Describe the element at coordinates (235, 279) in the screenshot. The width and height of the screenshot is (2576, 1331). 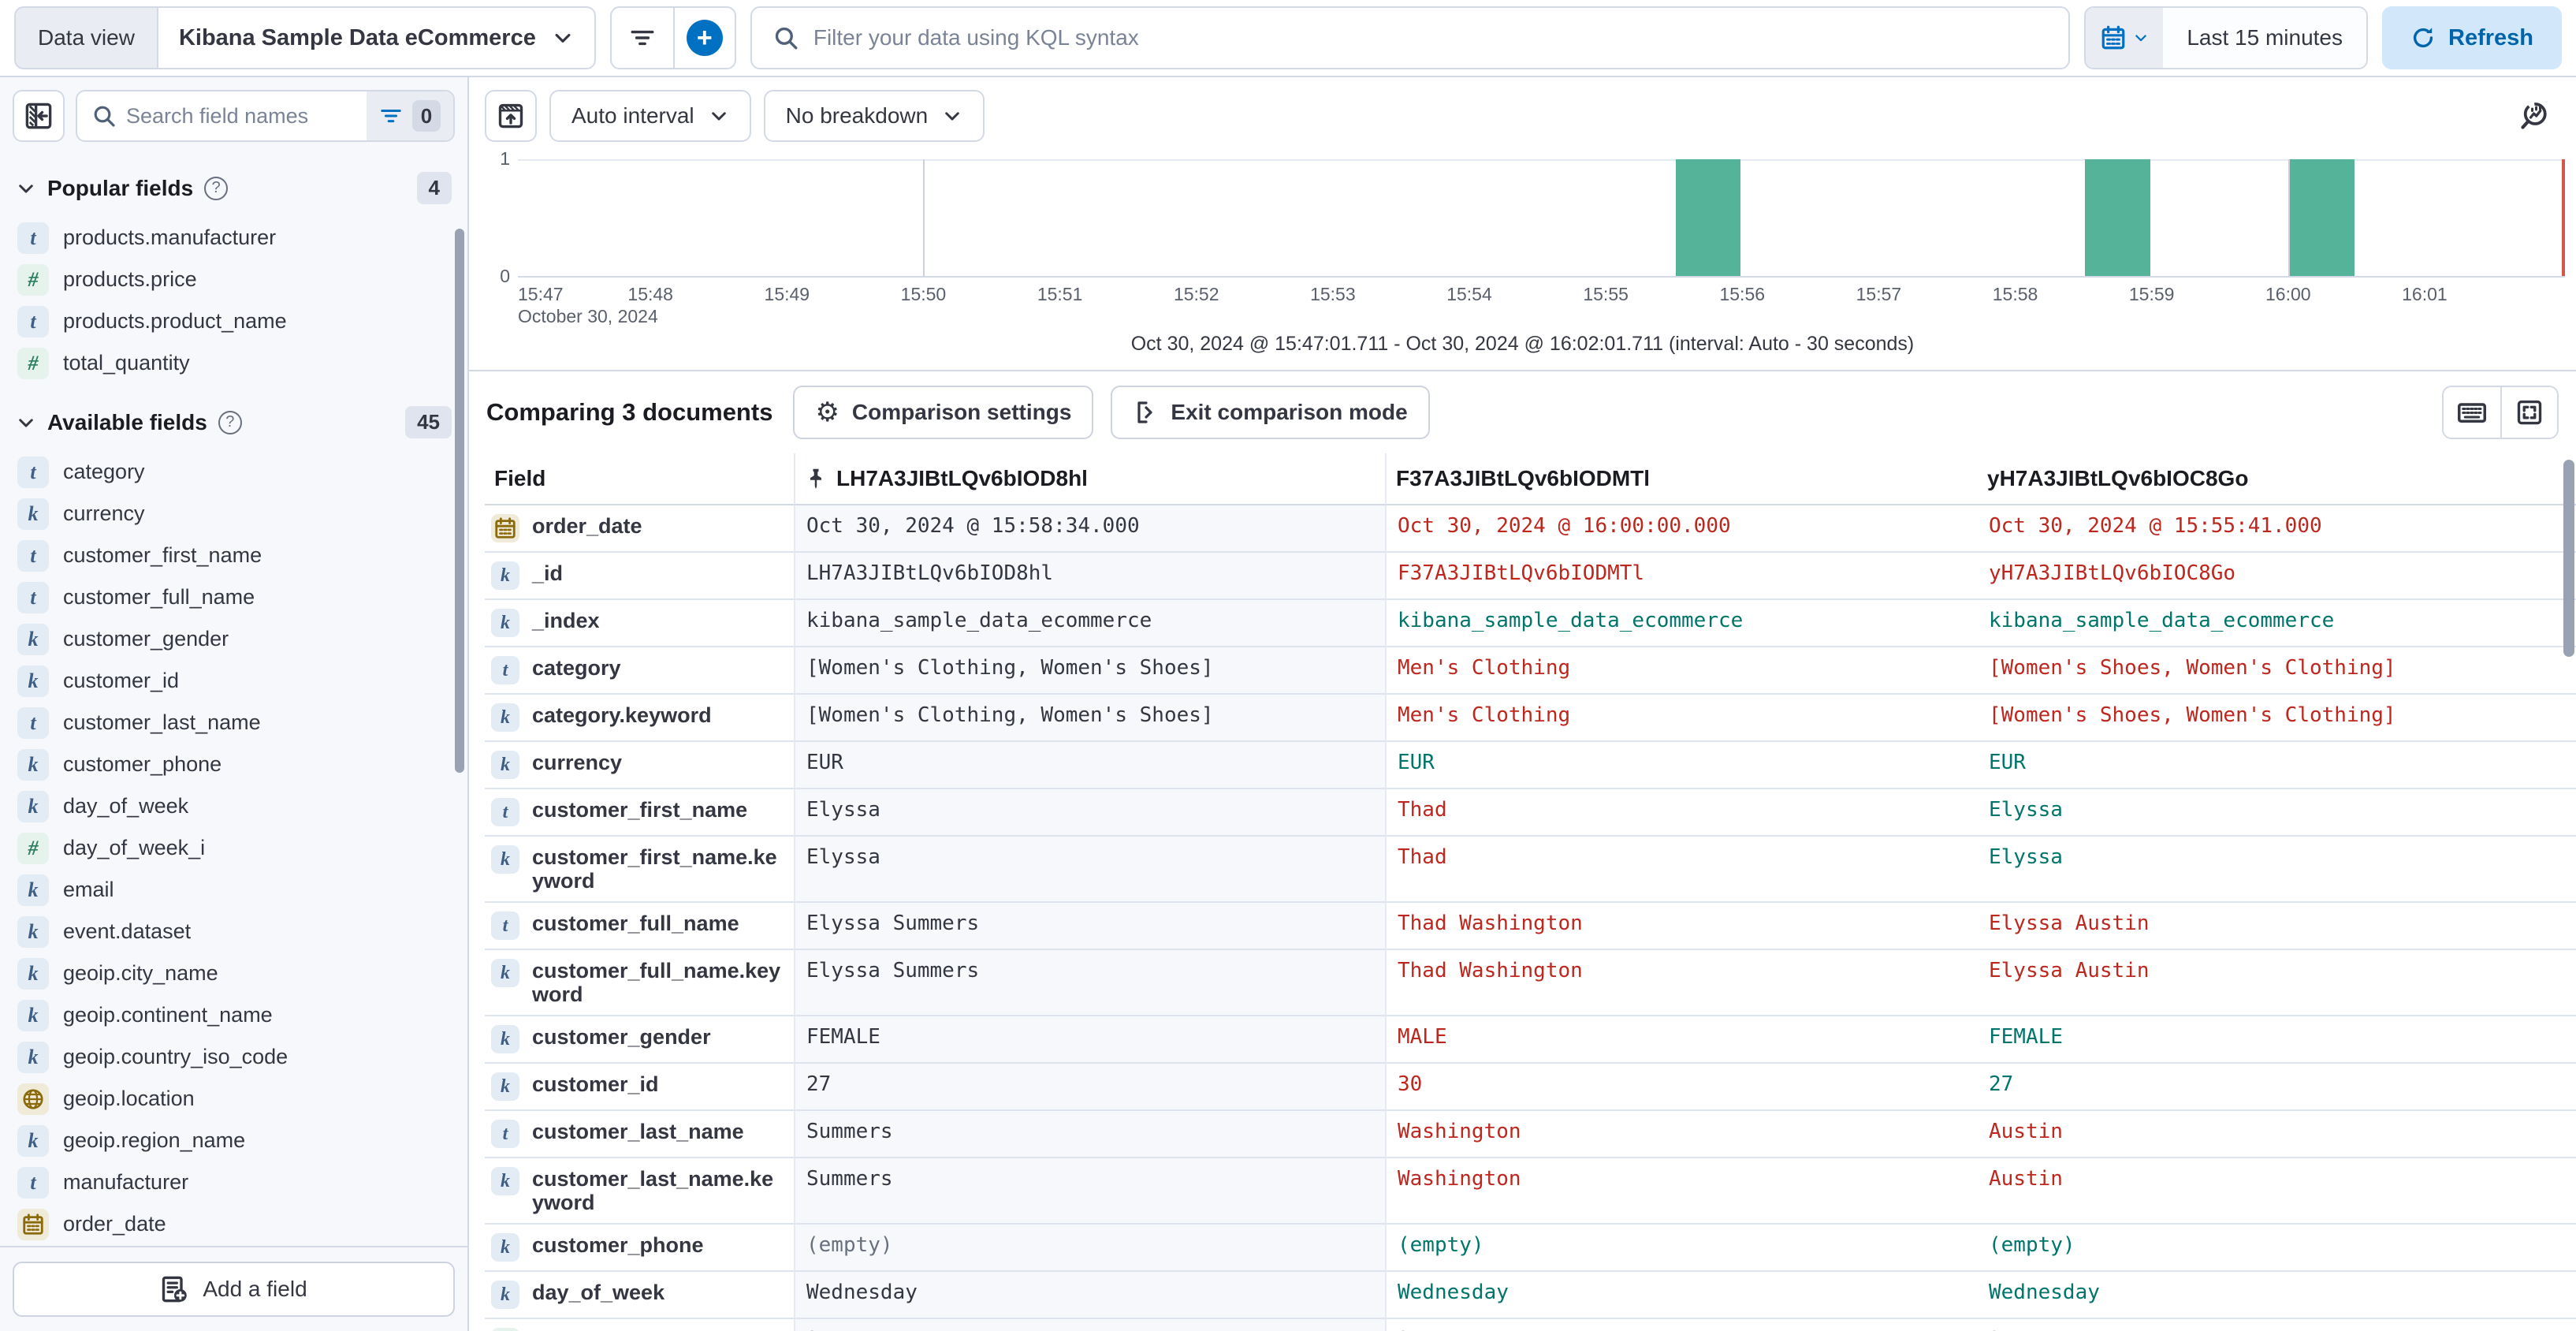
I see `field-item: # products.price` at that location.